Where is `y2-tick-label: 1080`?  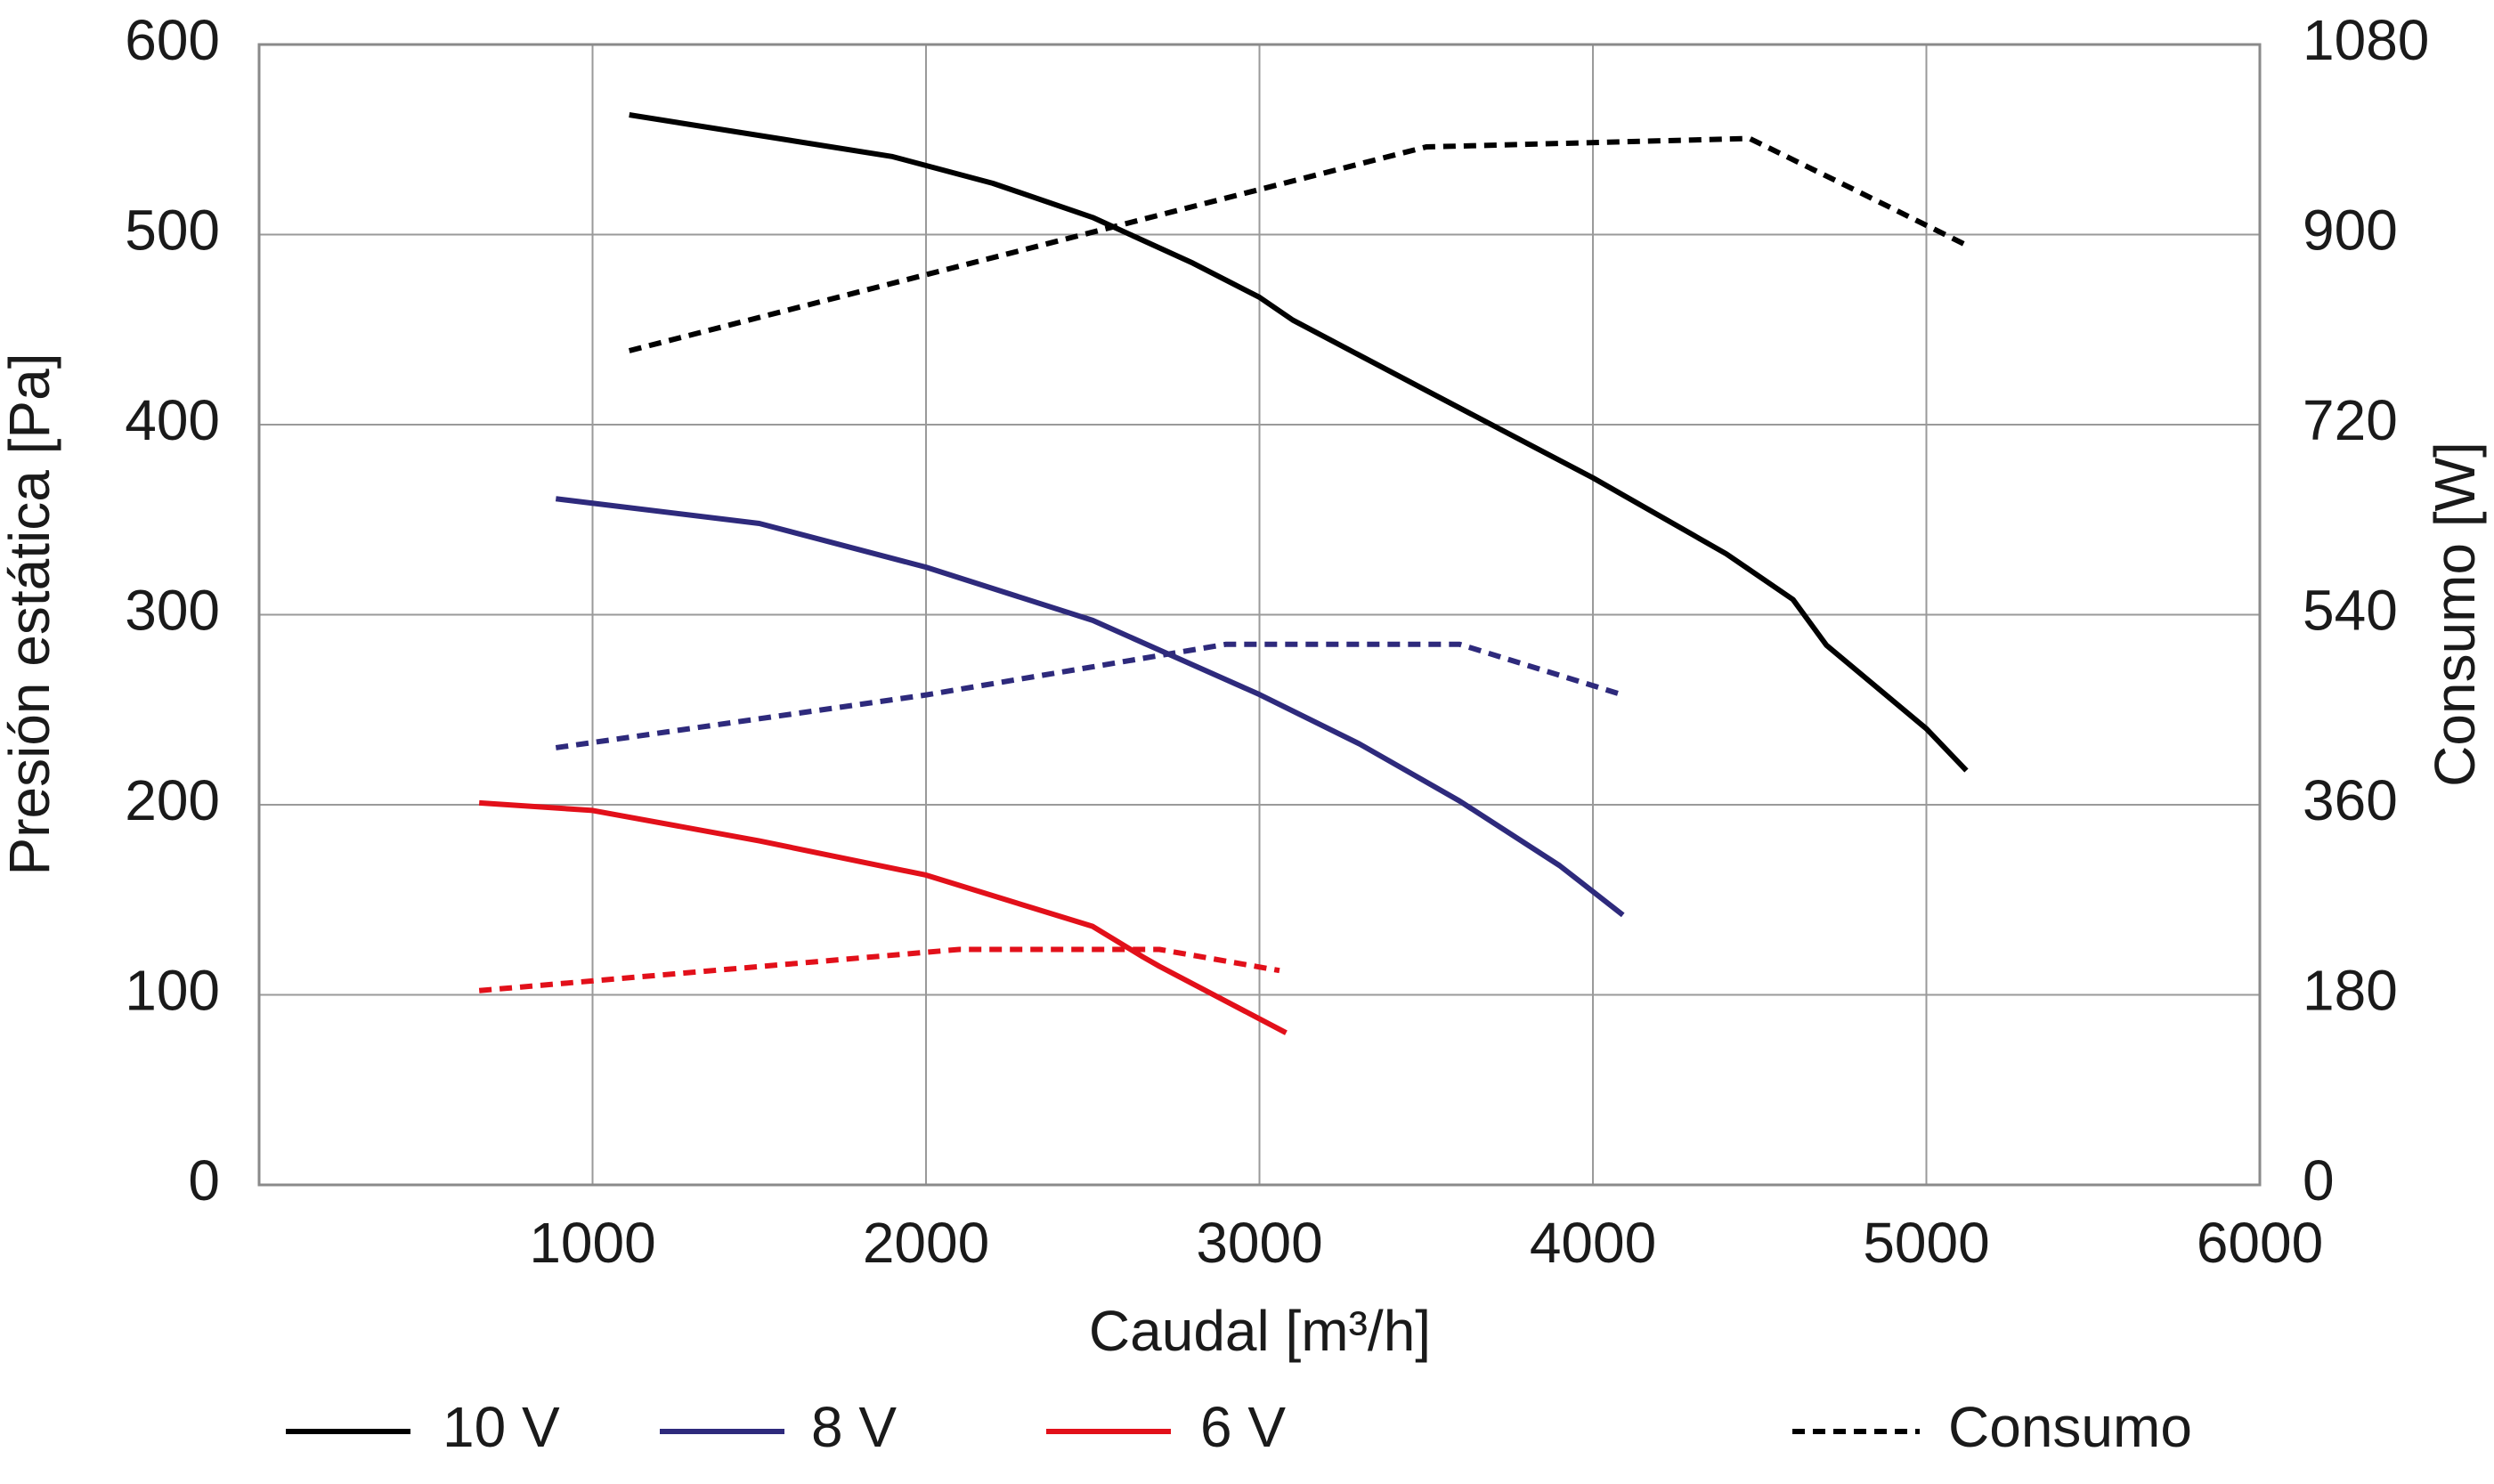
y2-tick-label: 1080 is located at coordinates (2366, 40).